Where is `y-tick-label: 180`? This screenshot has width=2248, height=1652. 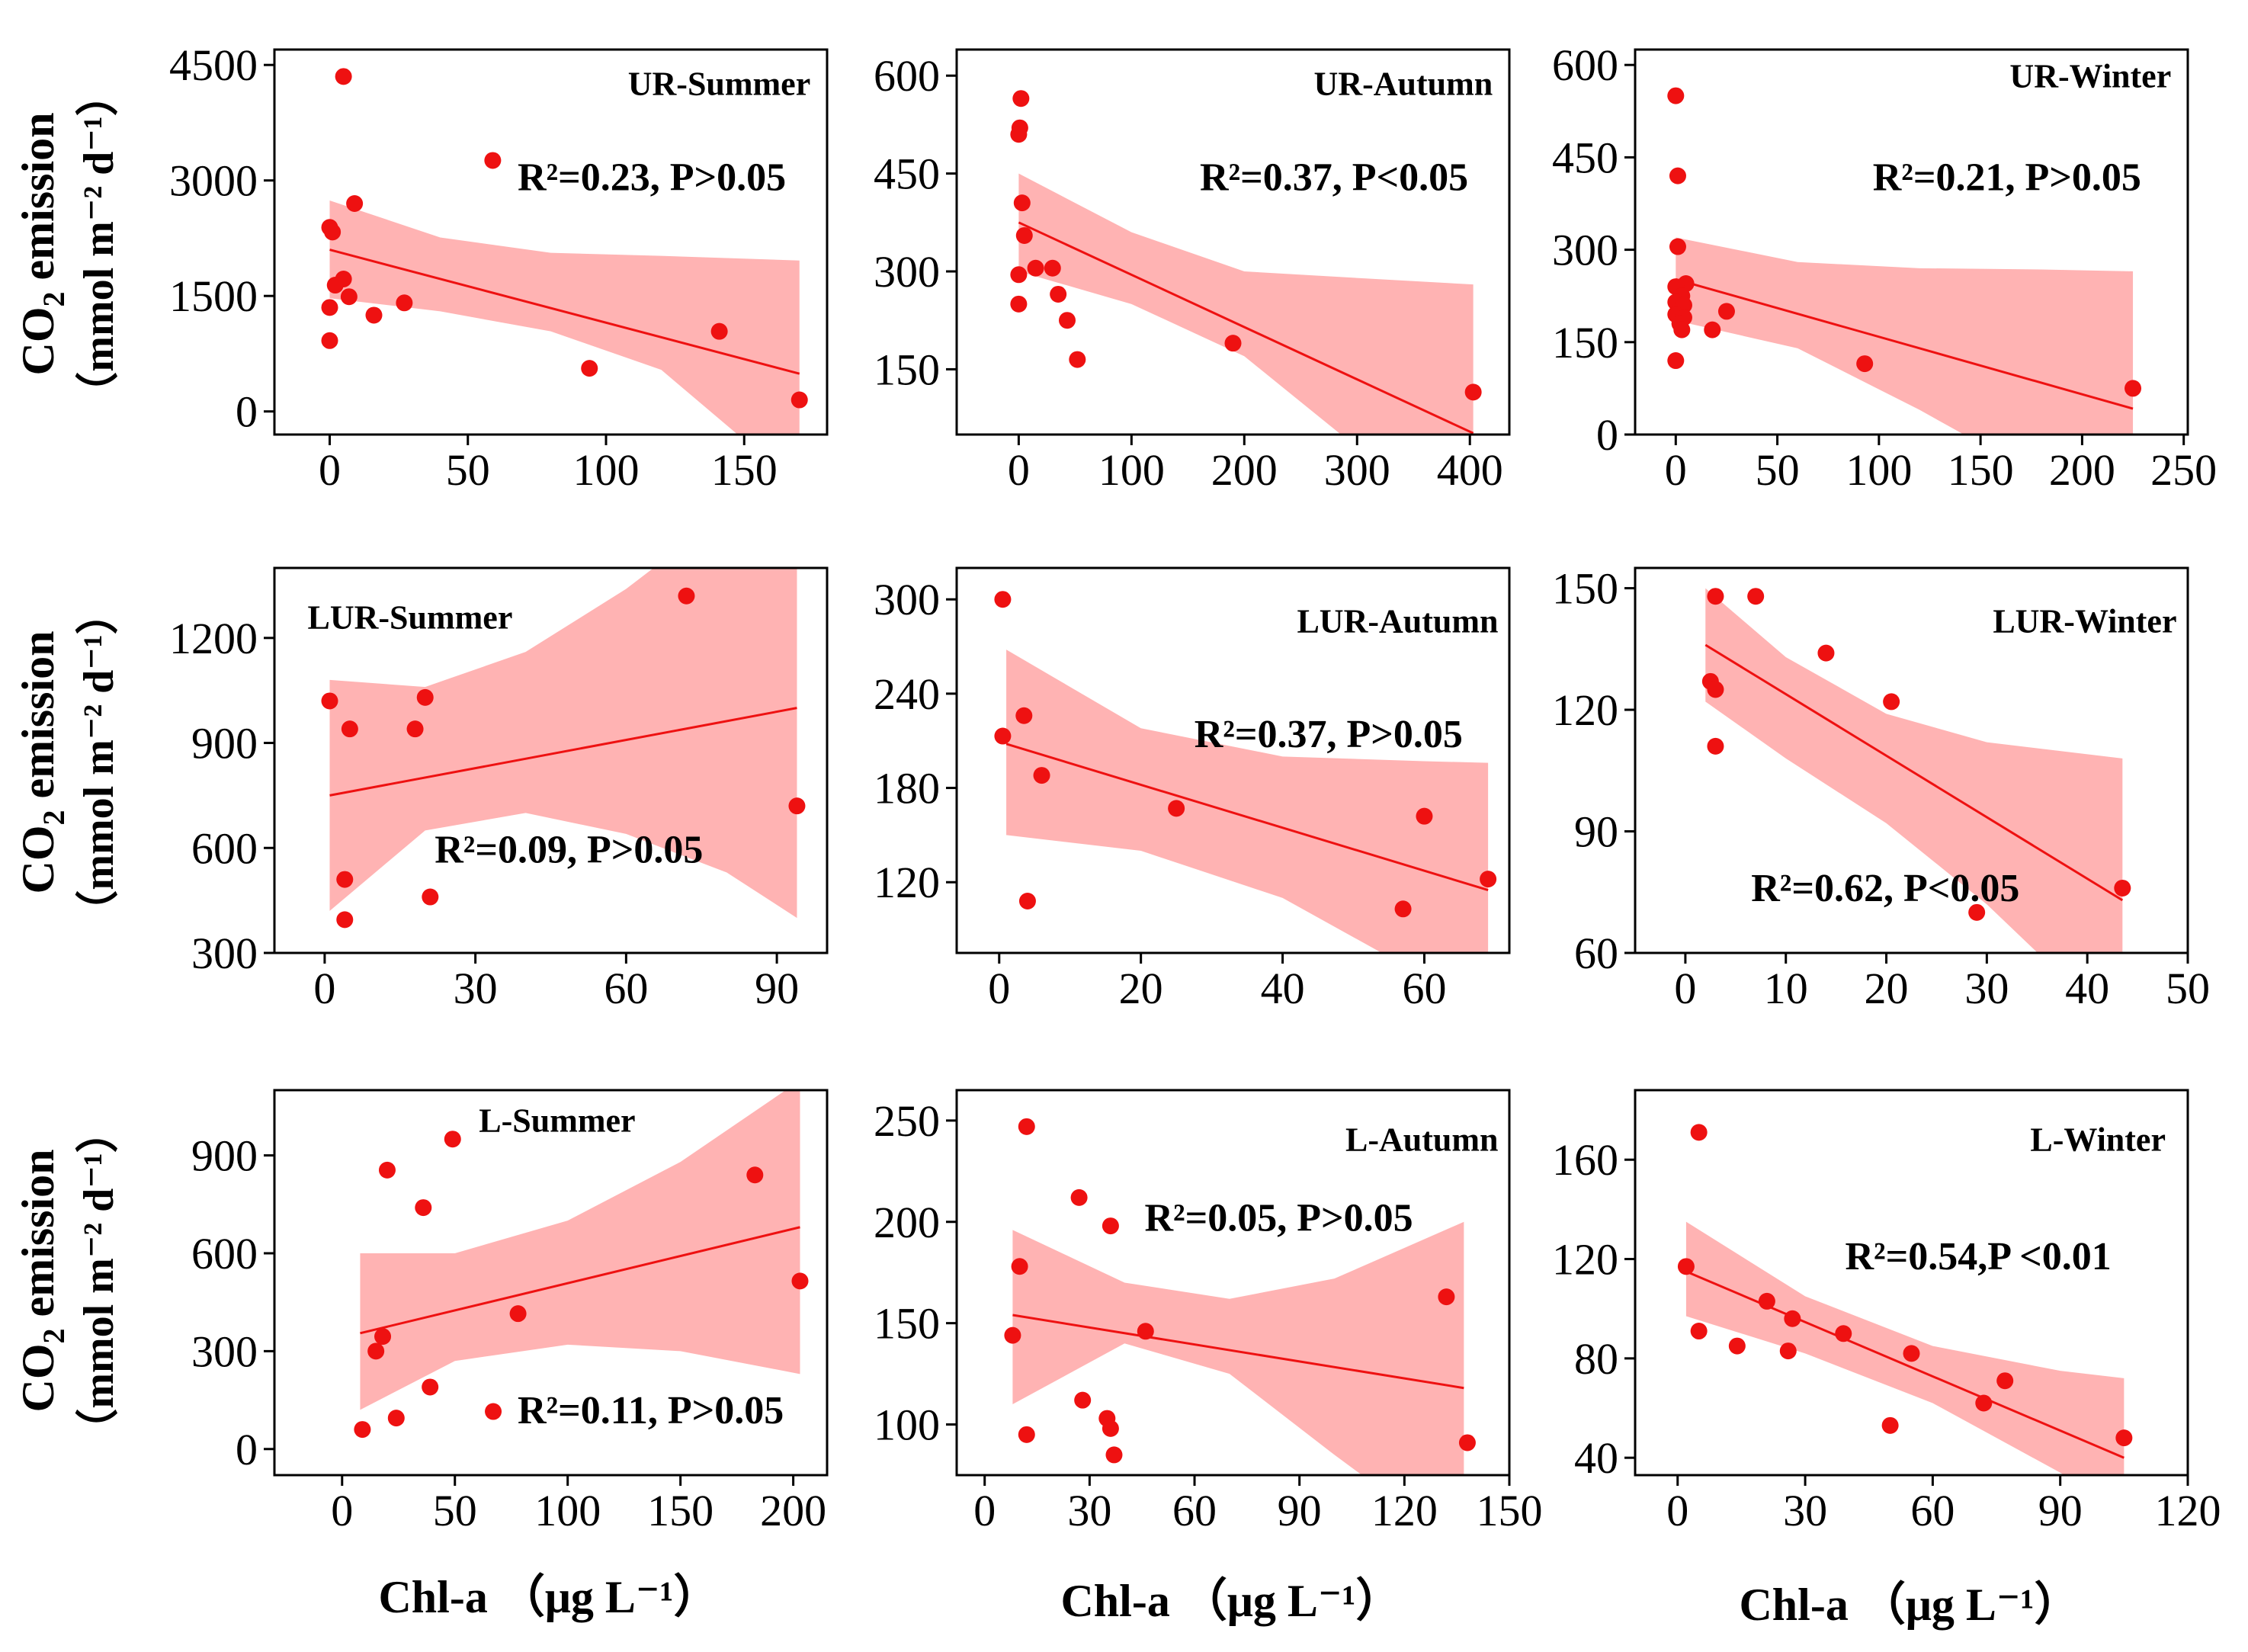
y-tick-label: 180 is located at coordinates (907, 788).